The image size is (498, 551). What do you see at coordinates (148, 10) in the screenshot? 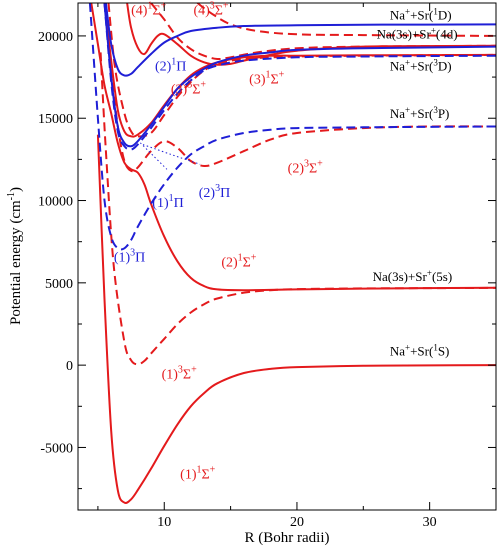
I see `state-label: (4)1Σ+` at bounding box center [148, 10].